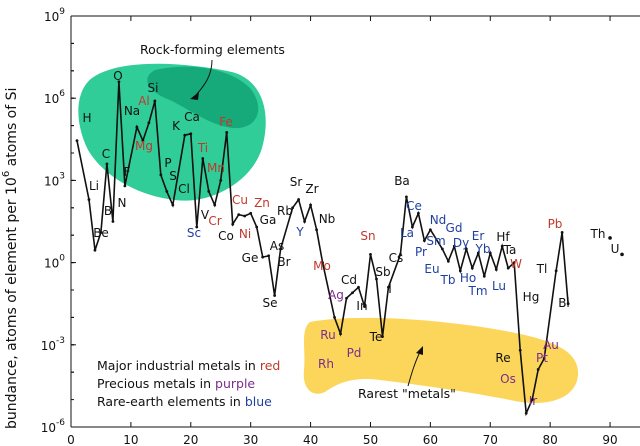 This screenshot has width=640, height=446. What do you see at coordinates (598, 234) in the screenshot?
I see `element-label-th: Th` at bounding box center [598, 234].